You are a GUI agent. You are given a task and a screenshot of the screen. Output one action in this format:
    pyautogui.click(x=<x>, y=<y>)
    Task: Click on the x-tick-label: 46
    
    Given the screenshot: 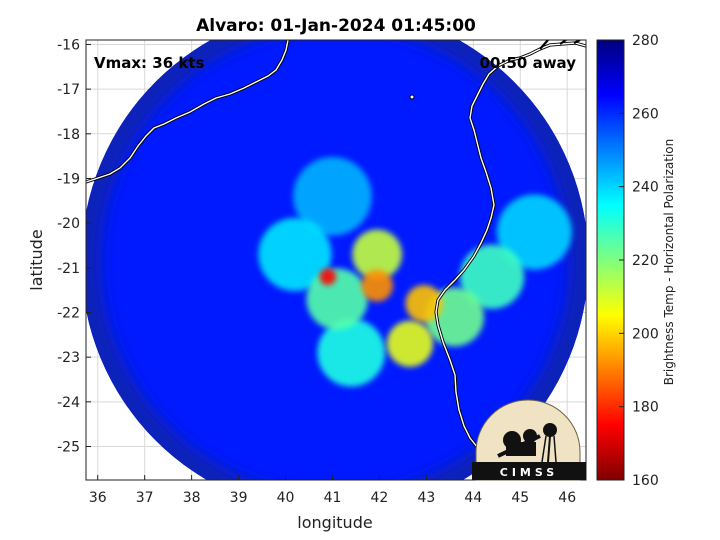 What is the action you would take?
    pyautogui.click(x=567, y=498)
    